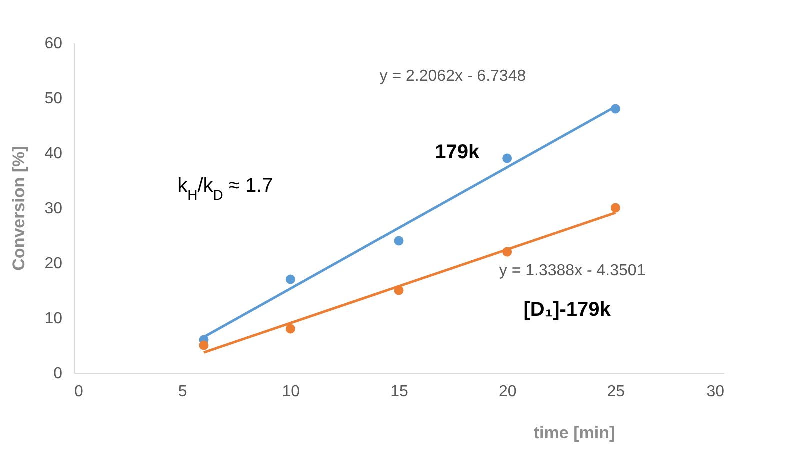  What do you see at coordinates (715, 392) in the screenshot?
I see `x-tick-label: 30` at bounding box center [715, 392].